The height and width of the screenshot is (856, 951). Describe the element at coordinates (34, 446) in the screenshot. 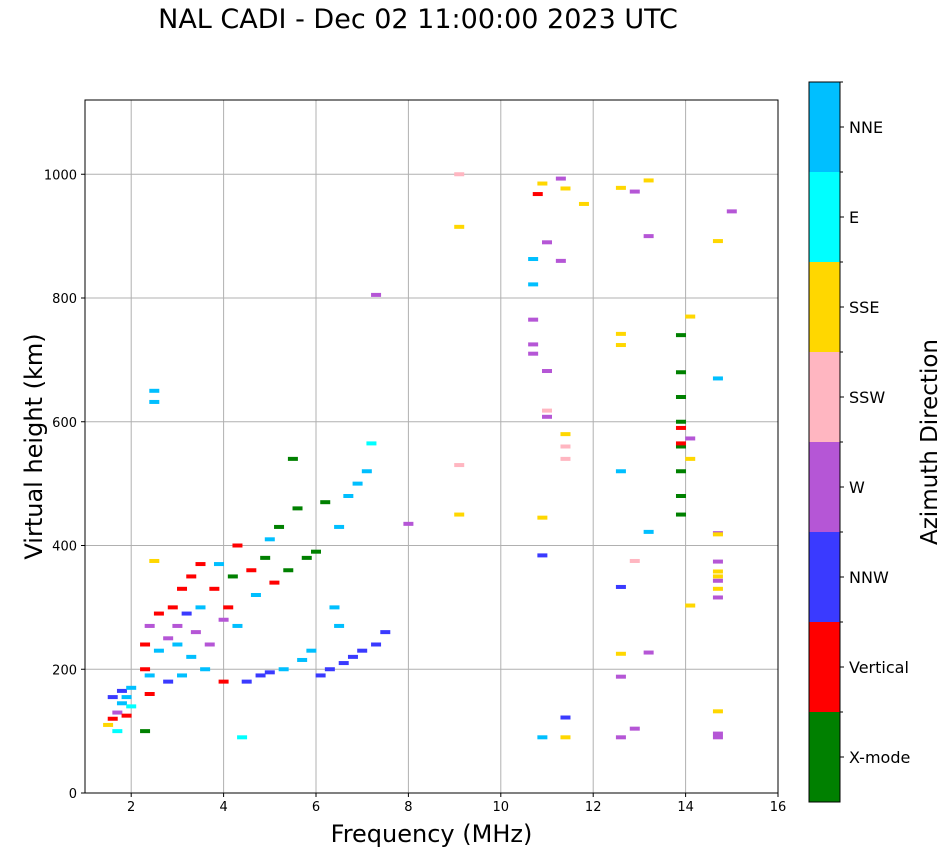

I see `y-axis-label: Virtual height (km)` at that location.